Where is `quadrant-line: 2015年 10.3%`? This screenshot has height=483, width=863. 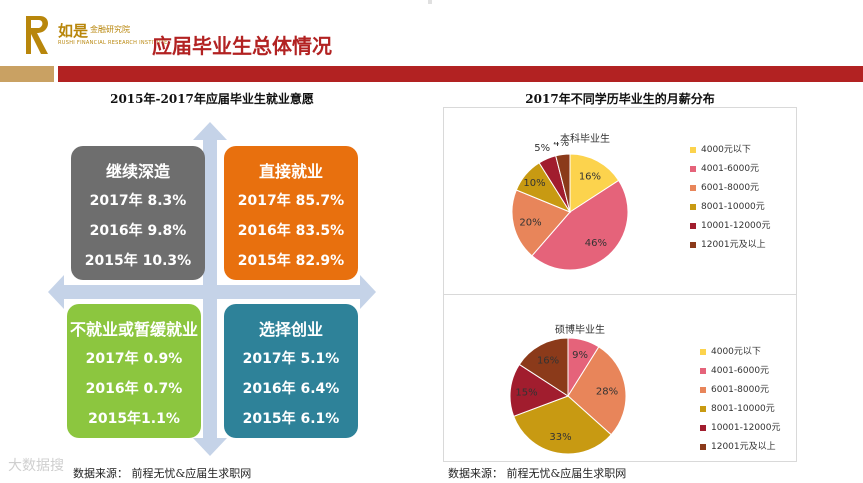 quadrant-line: 2015年 10.3% is located at coordinates (138, 261).